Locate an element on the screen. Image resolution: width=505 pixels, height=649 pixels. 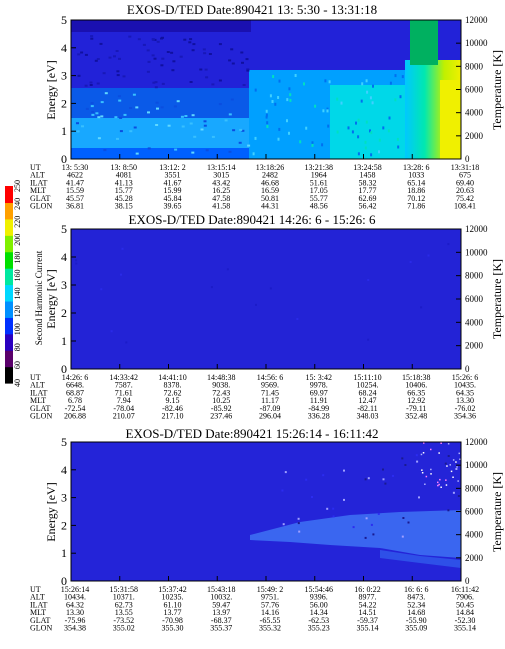
table-cell: 15:11:10 is located at coordinates (367, 377).